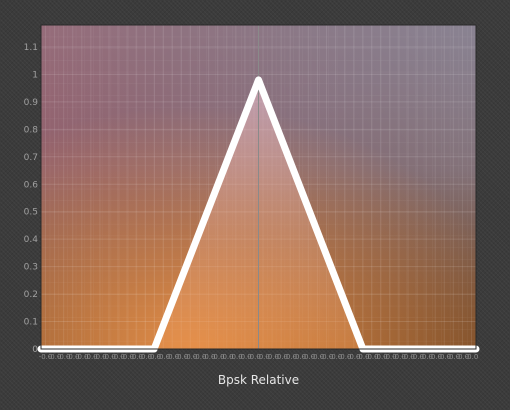  Describe the element at coordinates (258, 380) in the screenshot. I see `x-axis-label: Bpsk Relative` at that location.